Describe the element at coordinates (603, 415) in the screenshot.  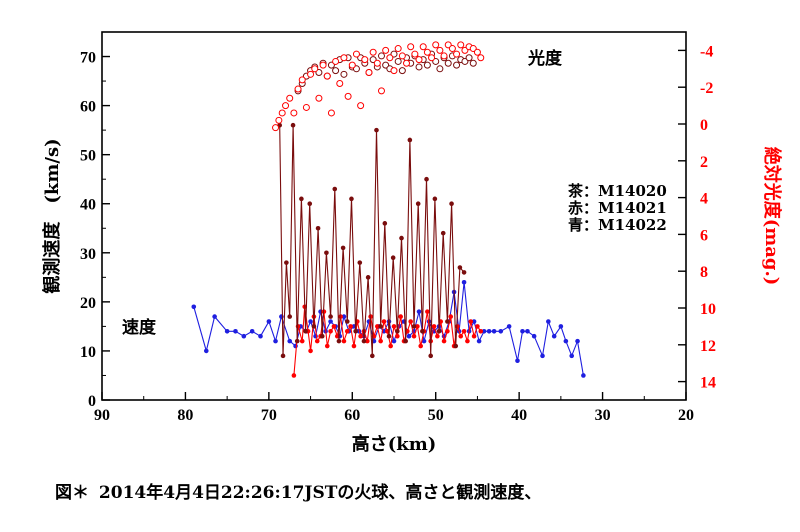
I see `x-tick-label: 30` at that location.